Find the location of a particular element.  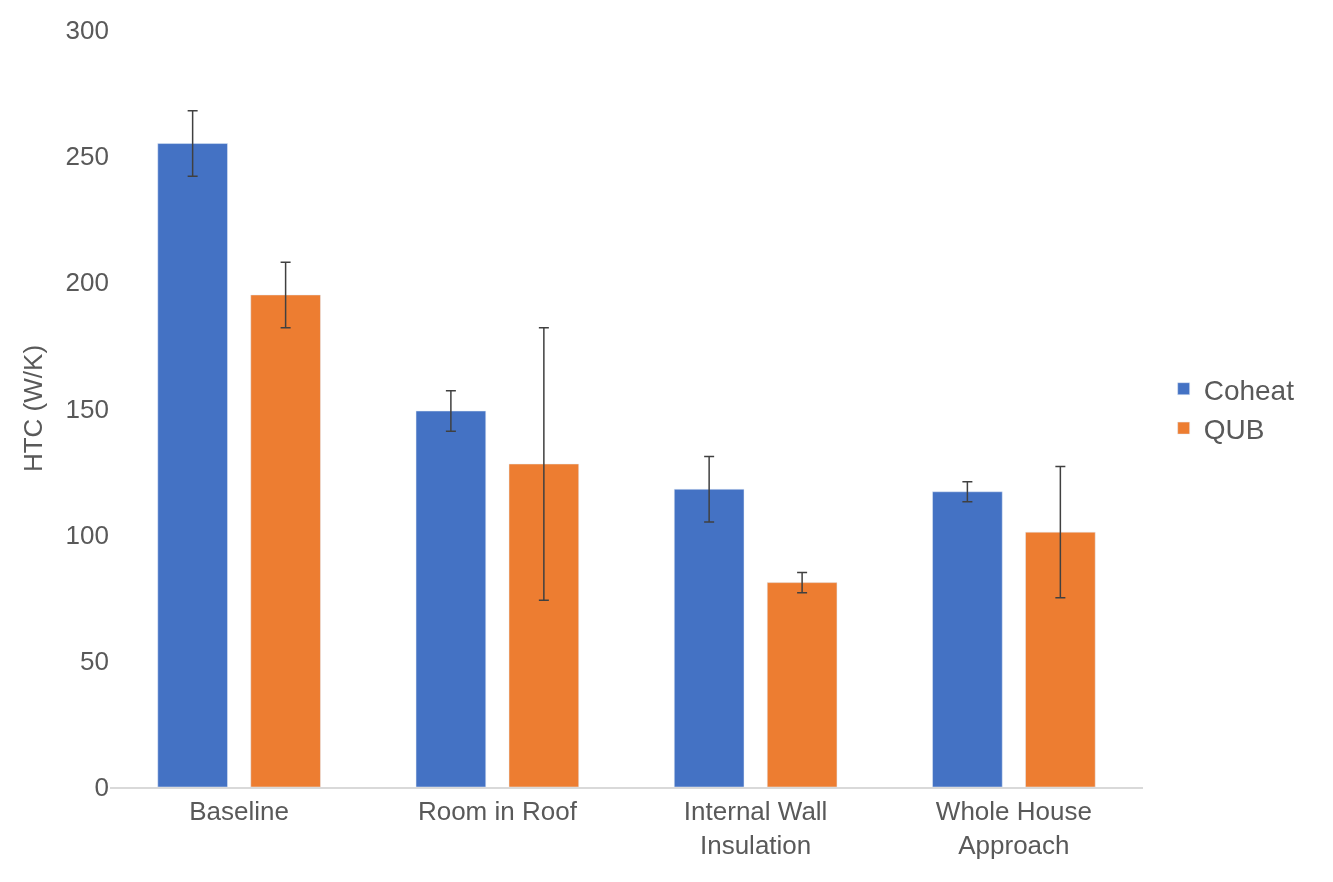

y-tick-label: 0 is located at coordinates (101, 787).